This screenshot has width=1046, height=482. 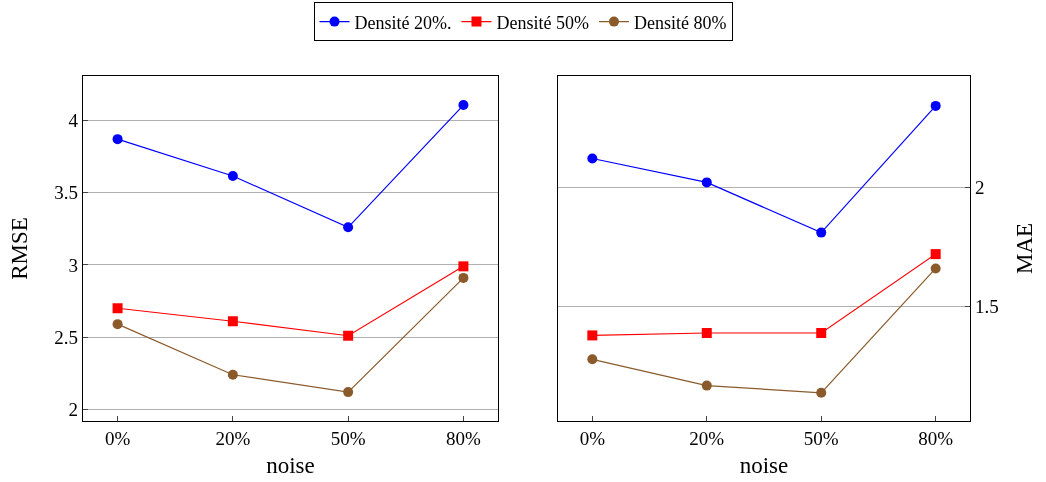 I want to click on y-tick-label: 3.5, so click(x=66, y=193).